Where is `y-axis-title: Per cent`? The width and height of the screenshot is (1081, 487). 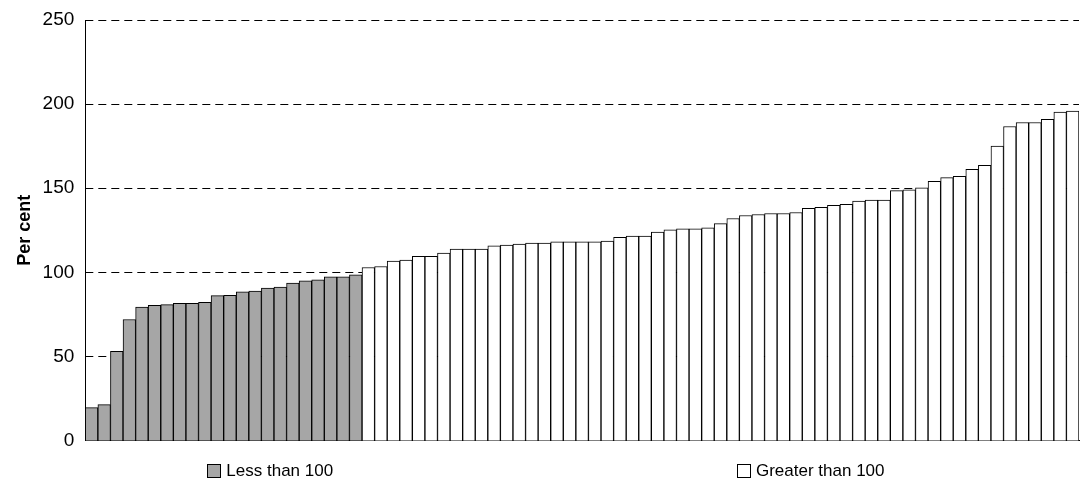 y-axis-title: Per cent is located at coordinates (23, 230).